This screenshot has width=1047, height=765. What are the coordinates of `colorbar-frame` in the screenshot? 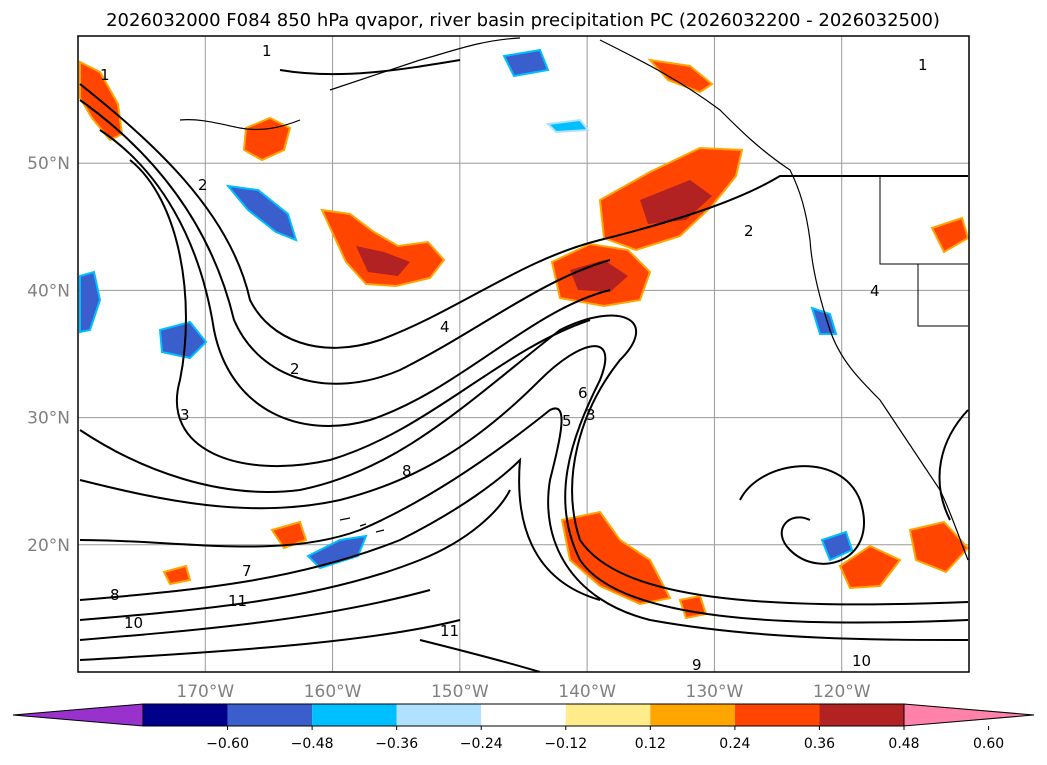 It's located at (523, 715).